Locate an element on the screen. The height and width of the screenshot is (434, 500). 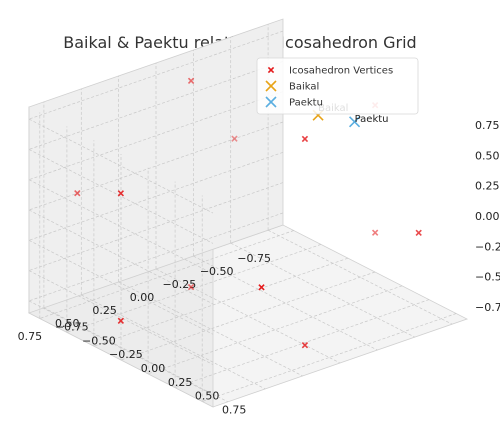
legend-box is located at coordinates (337, 86).